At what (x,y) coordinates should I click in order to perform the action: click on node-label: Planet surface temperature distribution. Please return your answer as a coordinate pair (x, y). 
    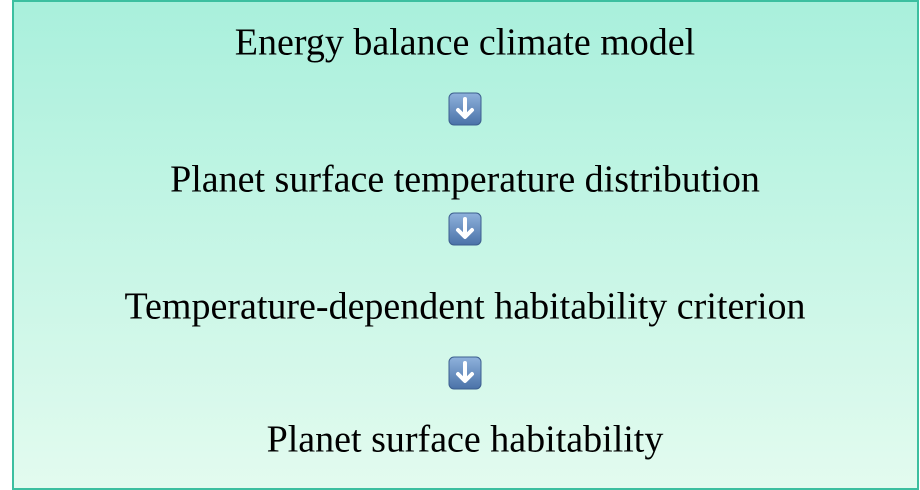
    Looking at the image, I should click on (465, 180).